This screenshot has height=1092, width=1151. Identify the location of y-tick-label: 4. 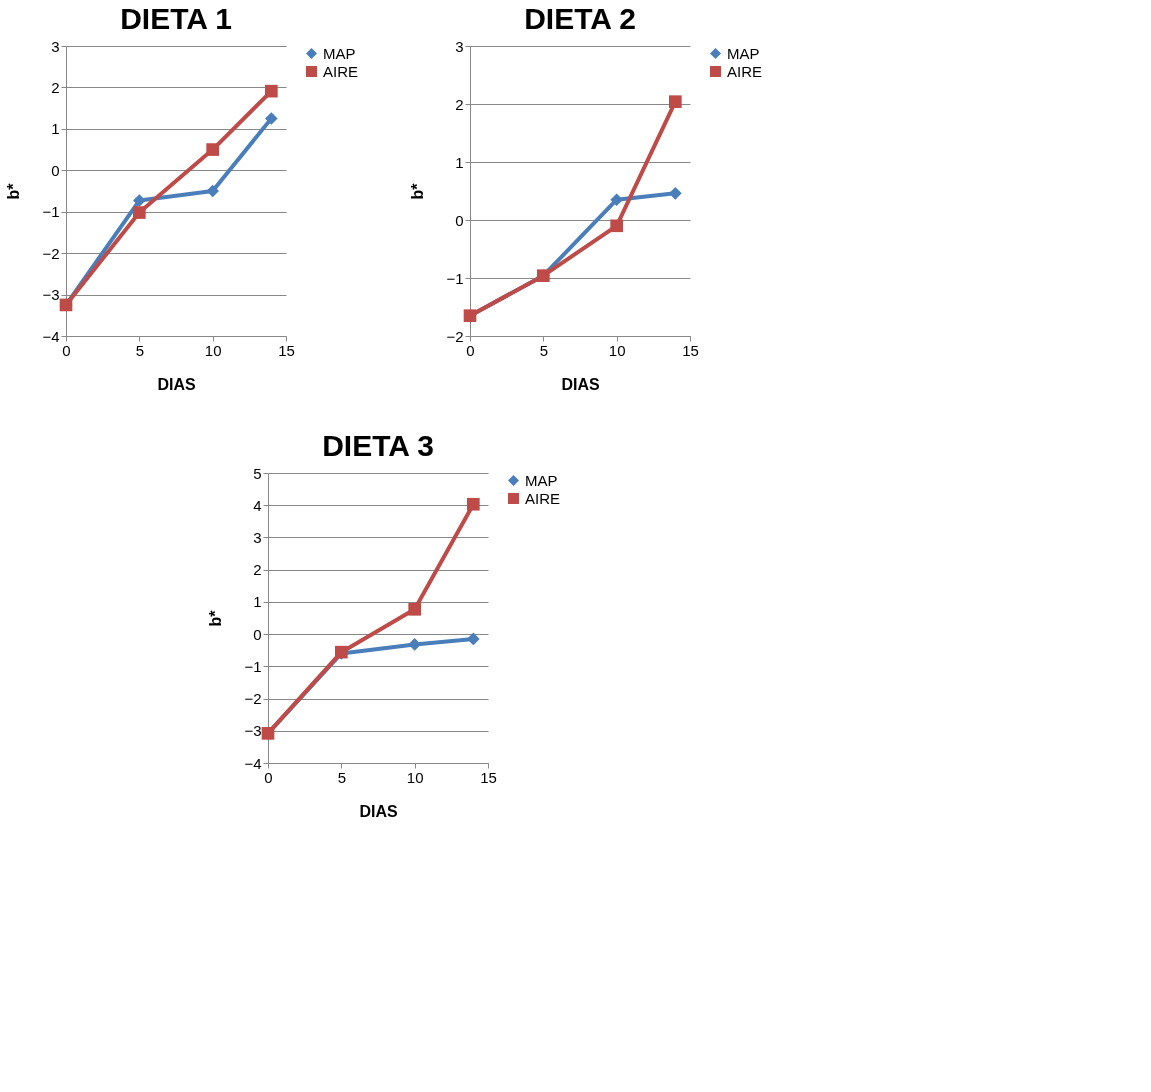
(257, 505).